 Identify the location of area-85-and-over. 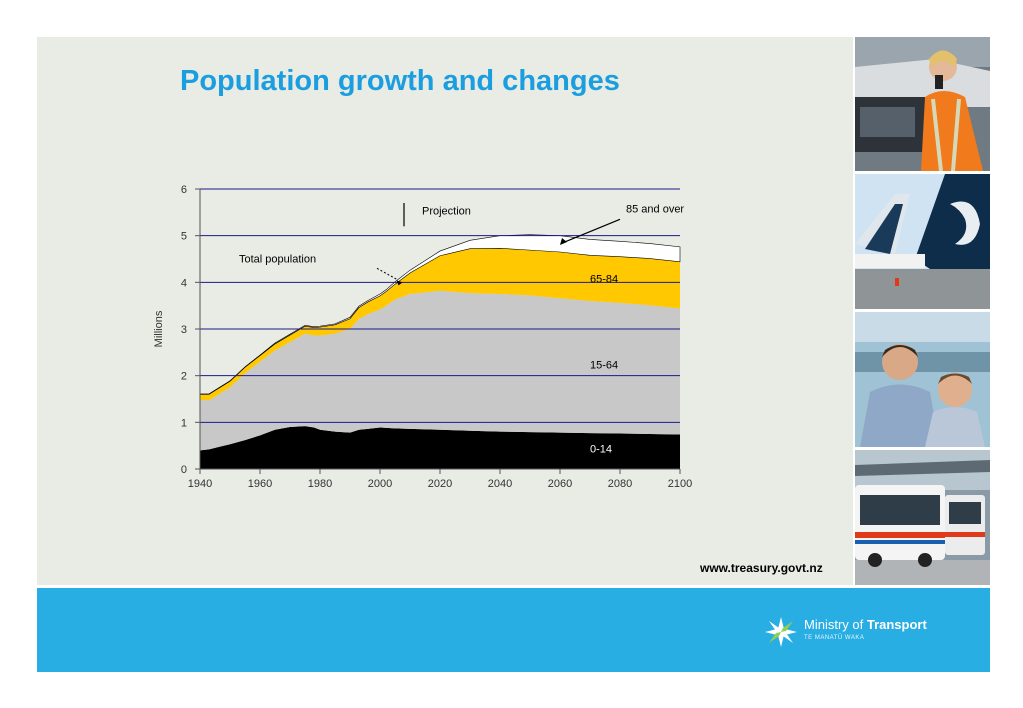
(440, 314).